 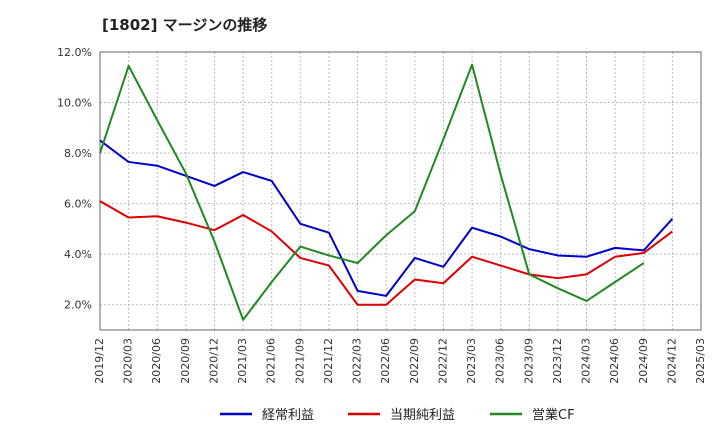 I want to click on x-tick-label: 2022/12, so click(x=442, y=361).